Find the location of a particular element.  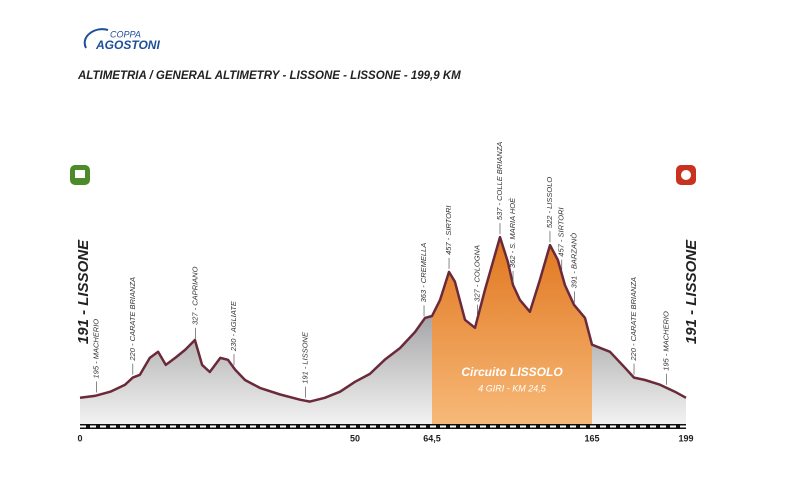

annotation: 522 - LISSOLO is located at coordinates (549, 202).